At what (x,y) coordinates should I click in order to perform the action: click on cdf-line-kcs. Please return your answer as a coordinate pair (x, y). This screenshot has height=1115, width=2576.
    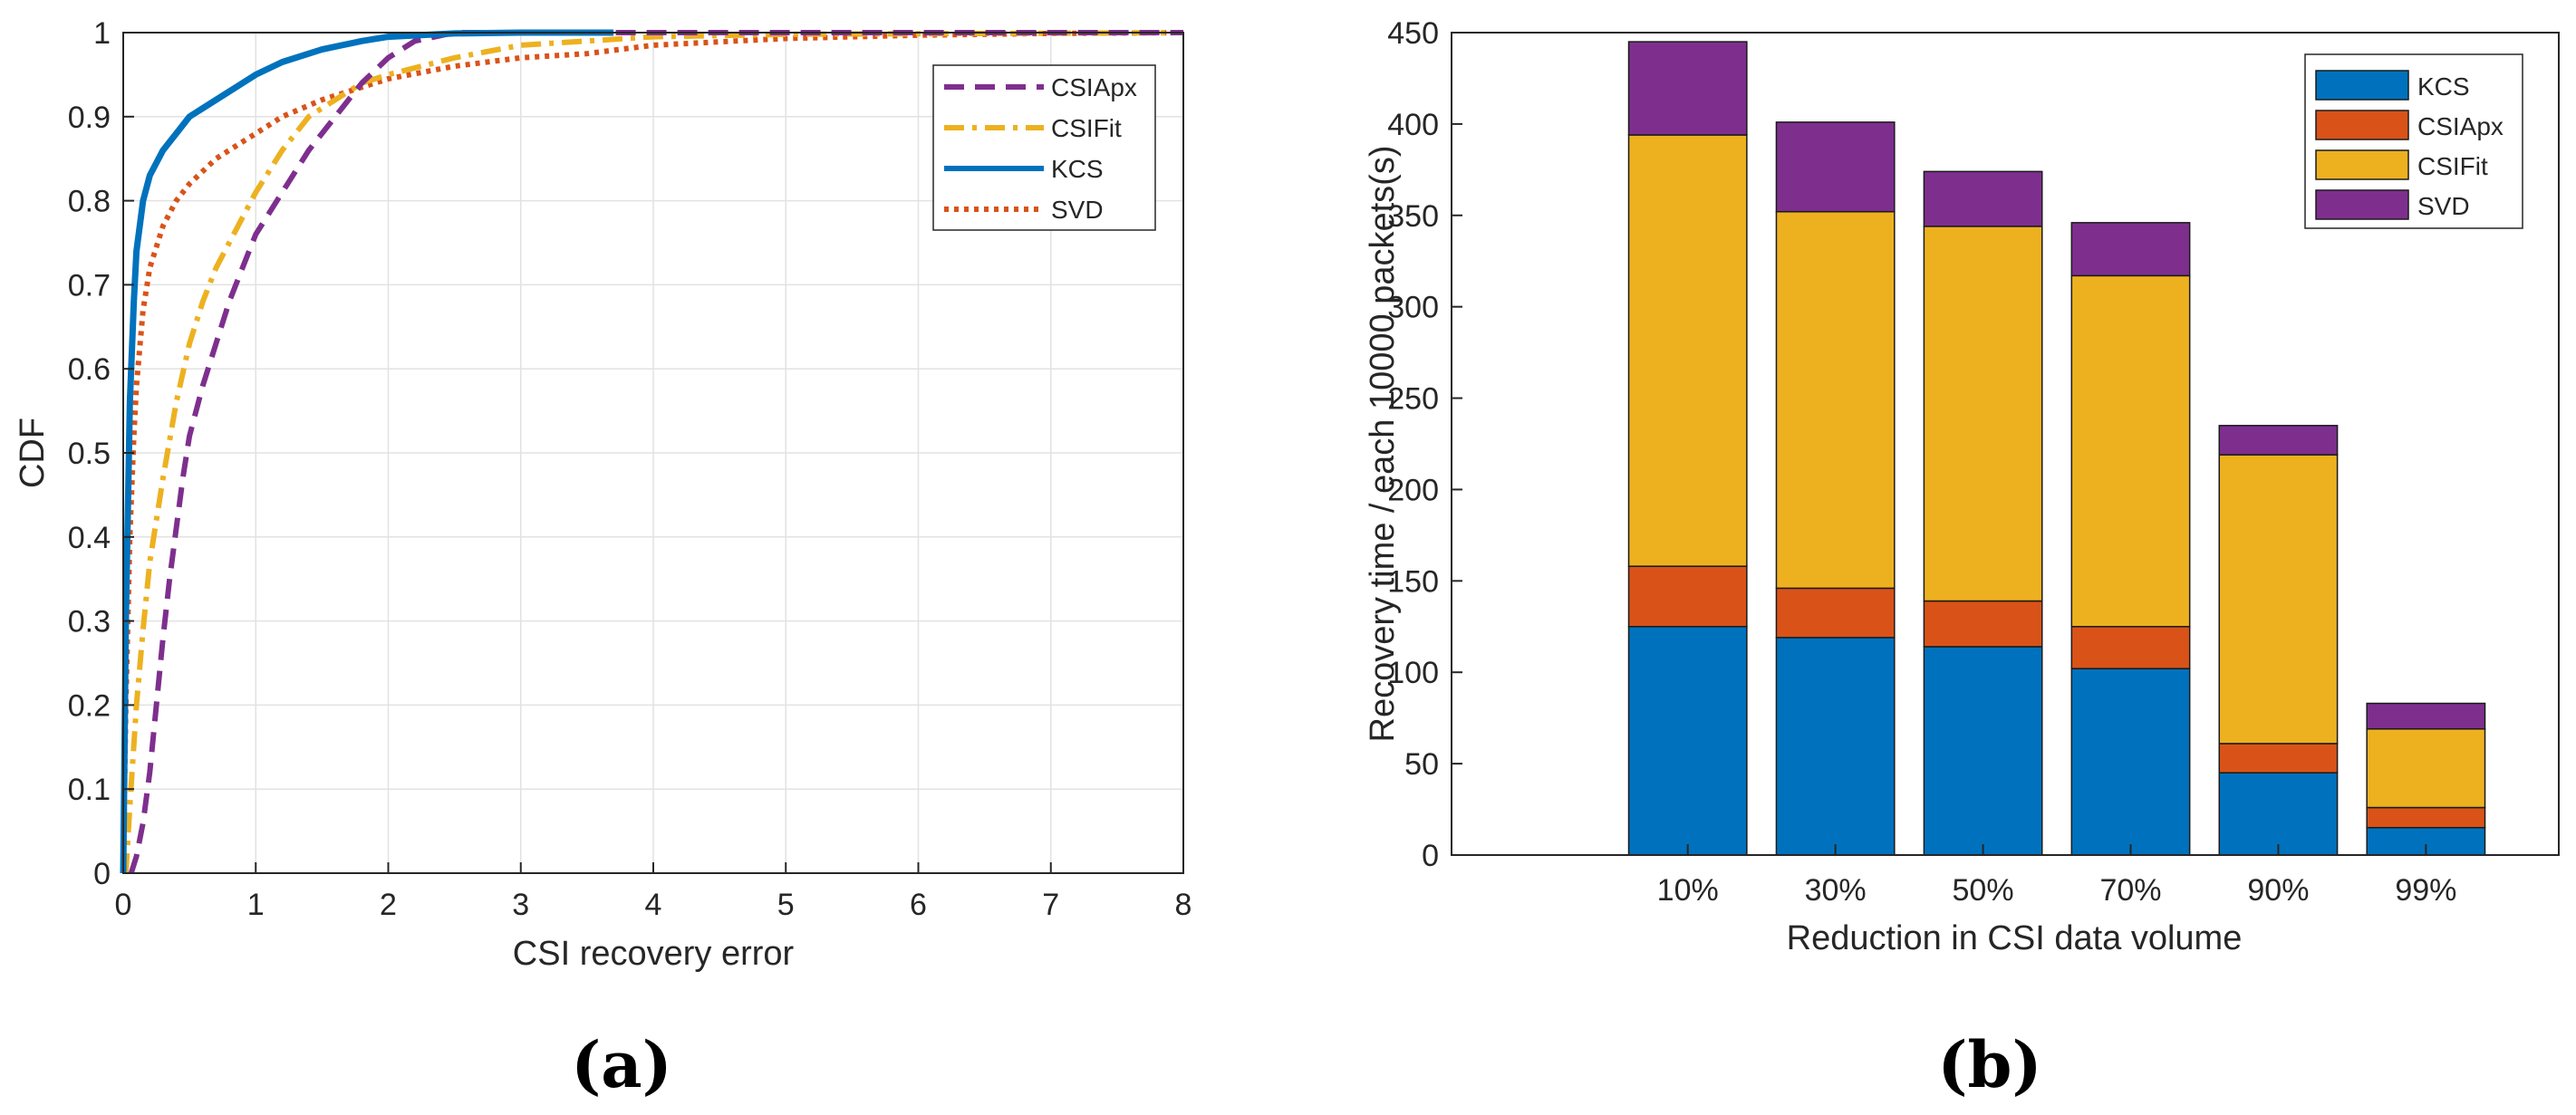
    Looking at the image, I should click on (367, 451).